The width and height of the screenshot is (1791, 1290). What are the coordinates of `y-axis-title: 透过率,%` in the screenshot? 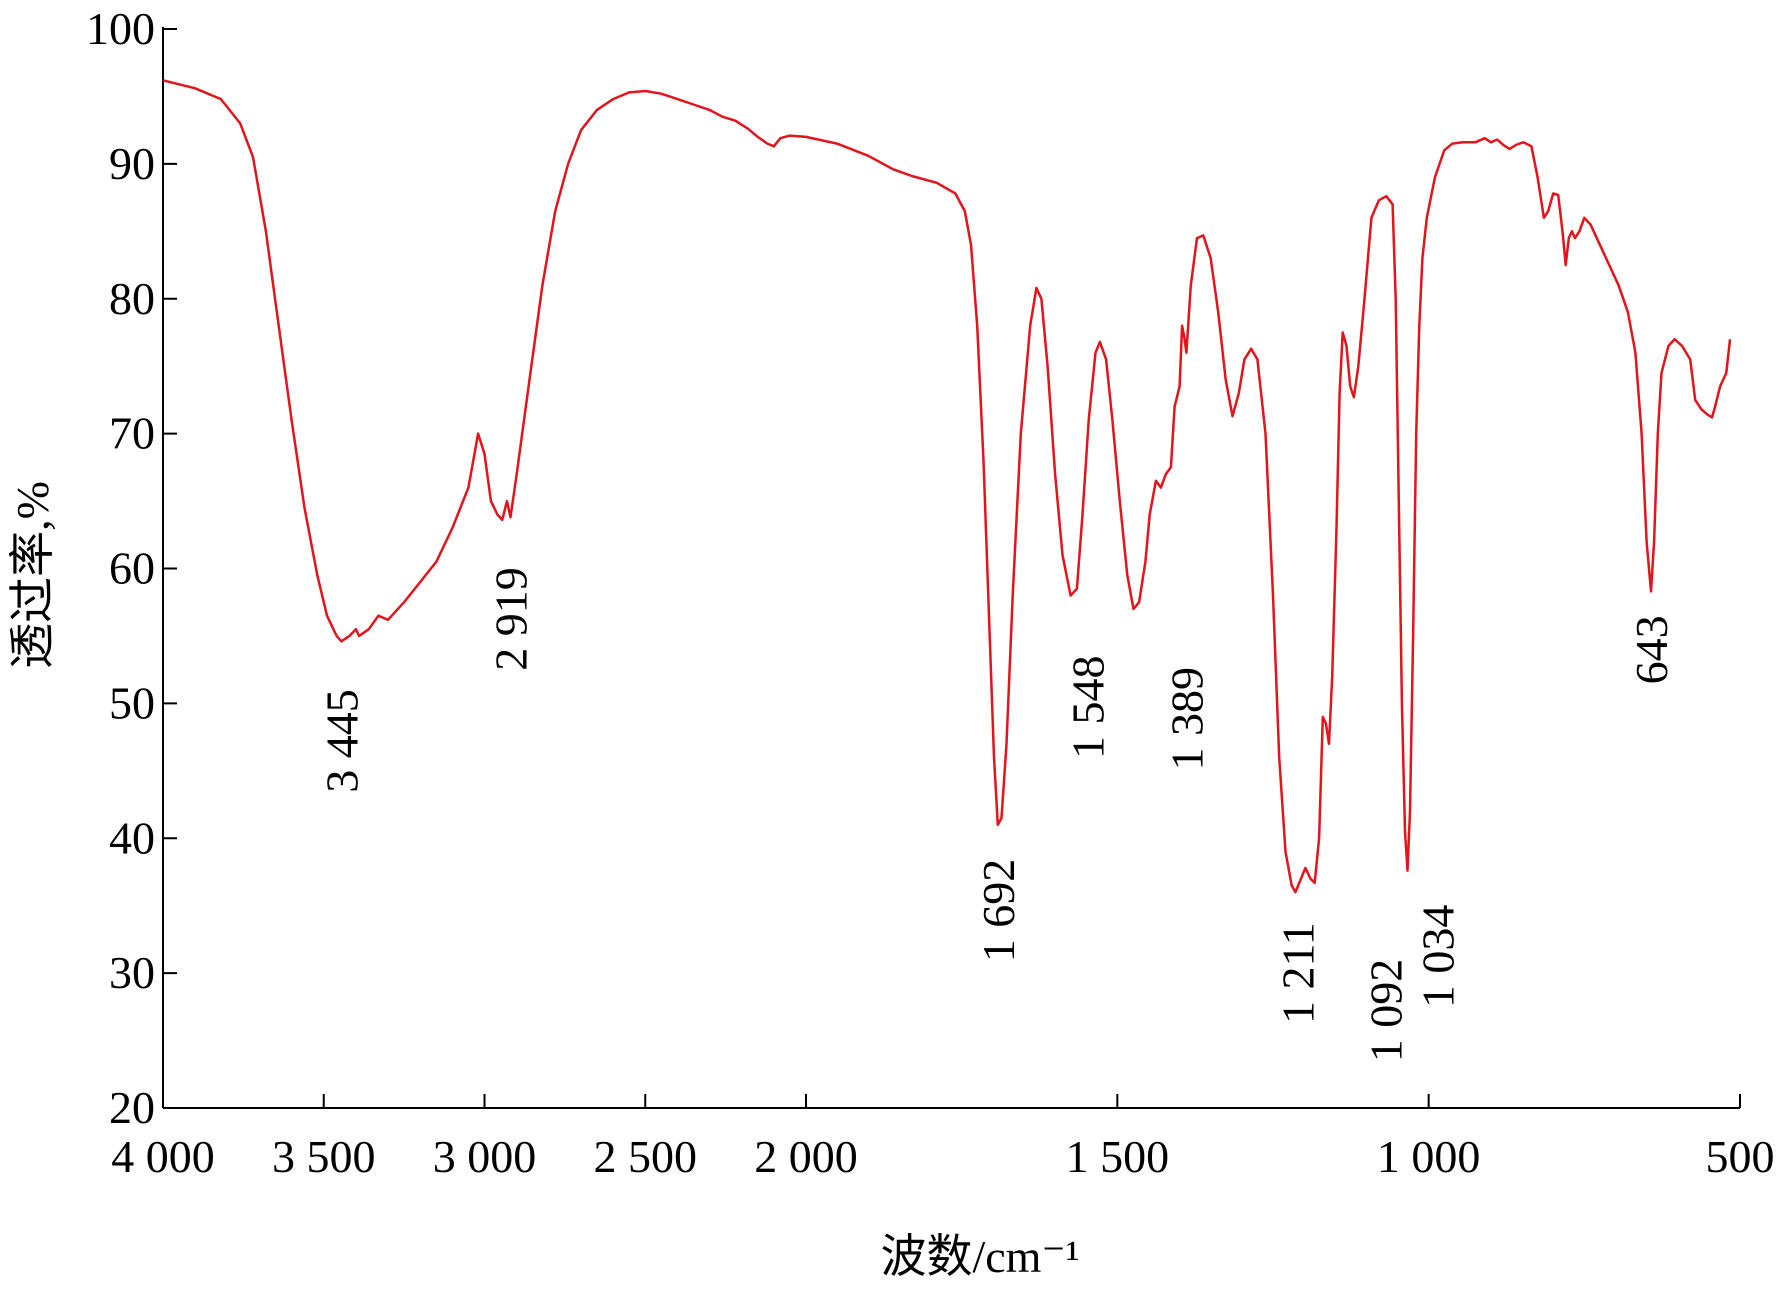 It's located at (32, 575).